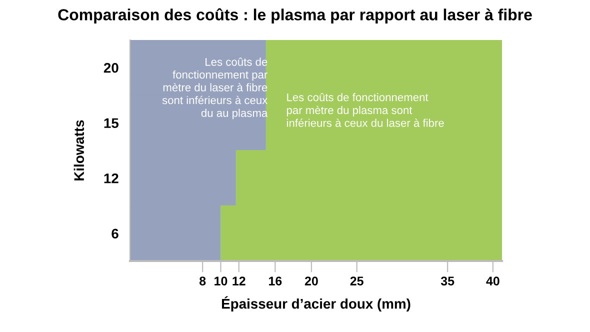  I want to click on x-tick-label: 35, so click(447, 281).